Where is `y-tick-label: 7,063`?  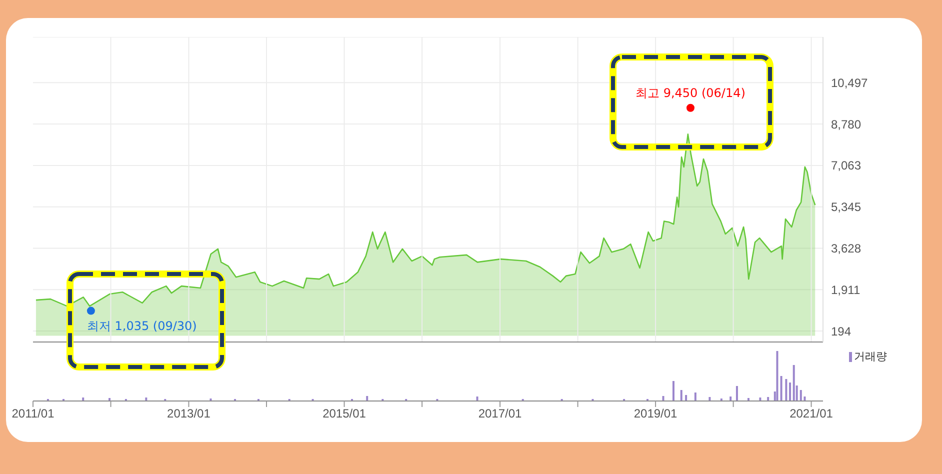
y-tick-label: 7,063 is located at coordinates (846, 165).